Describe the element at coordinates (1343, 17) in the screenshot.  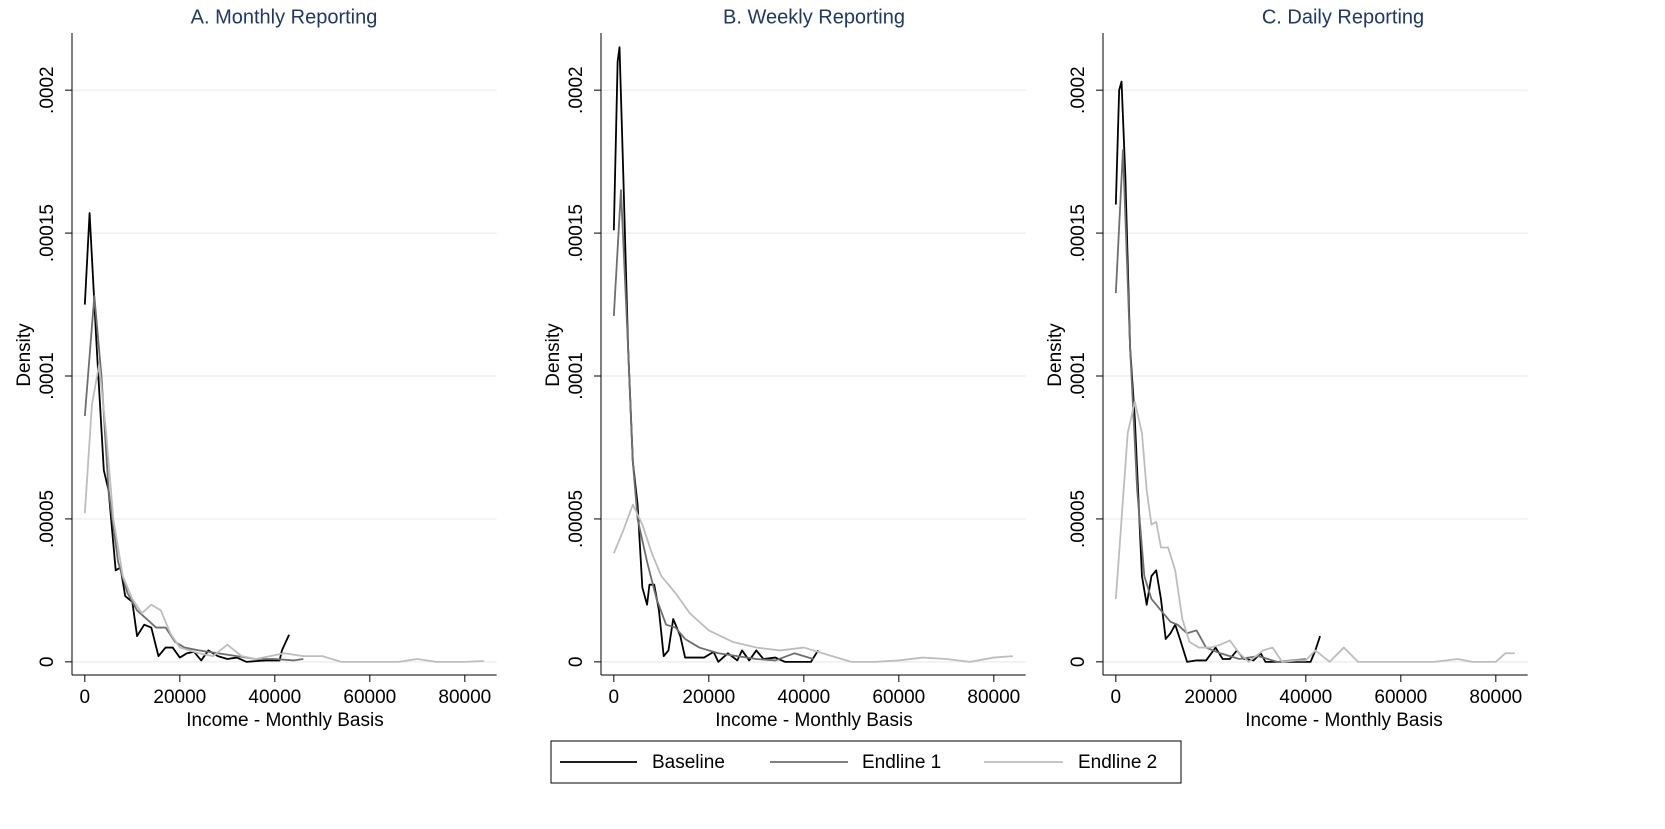
I see `panel-title: C. Daily Reporting` at that location.